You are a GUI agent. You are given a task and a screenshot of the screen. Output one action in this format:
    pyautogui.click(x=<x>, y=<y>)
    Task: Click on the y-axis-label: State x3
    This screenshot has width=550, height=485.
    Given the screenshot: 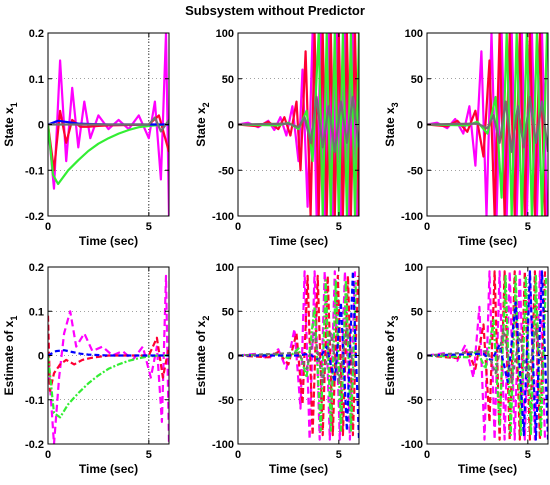 What is the action you would take?
    pyautogui.click(x=391, y=124)
    